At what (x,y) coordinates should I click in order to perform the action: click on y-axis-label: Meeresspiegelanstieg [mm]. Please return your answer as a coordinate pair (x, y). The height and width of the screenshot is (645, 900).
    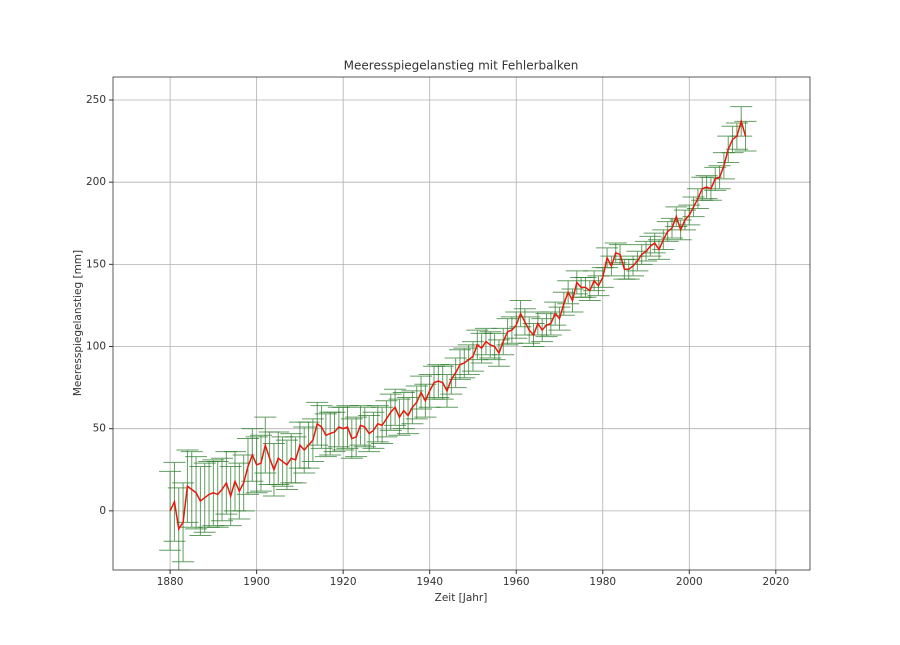
    Looking at the image, I should click on (78, 323).